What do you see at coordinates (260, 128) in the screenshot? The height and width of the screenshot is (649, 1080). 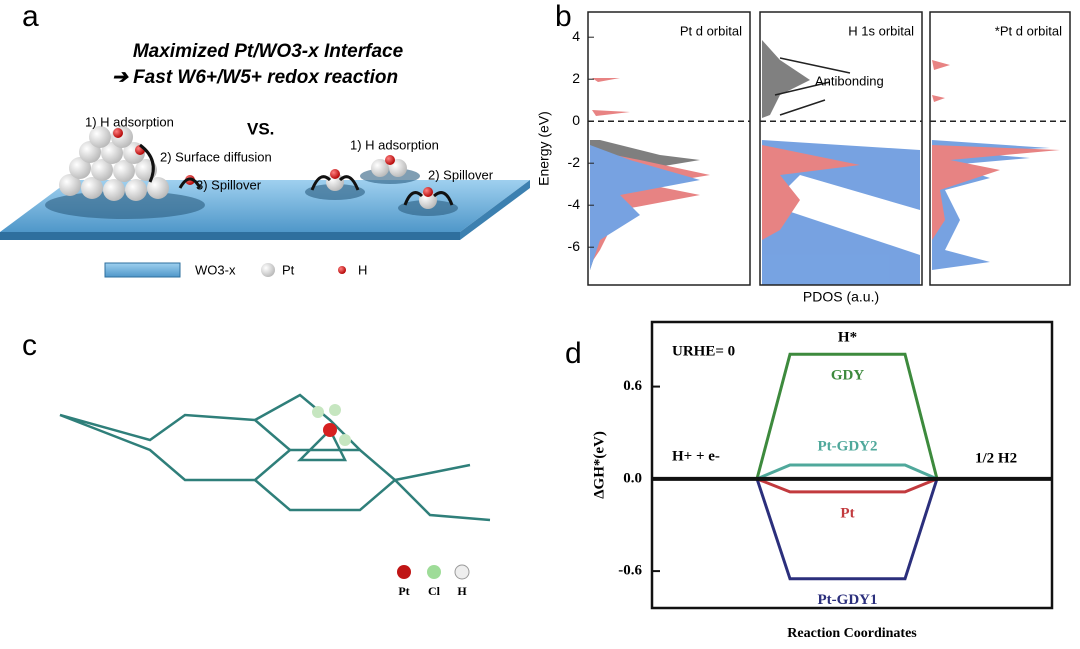 I see `vs-label: VS.` at bounding box center [260, 128].